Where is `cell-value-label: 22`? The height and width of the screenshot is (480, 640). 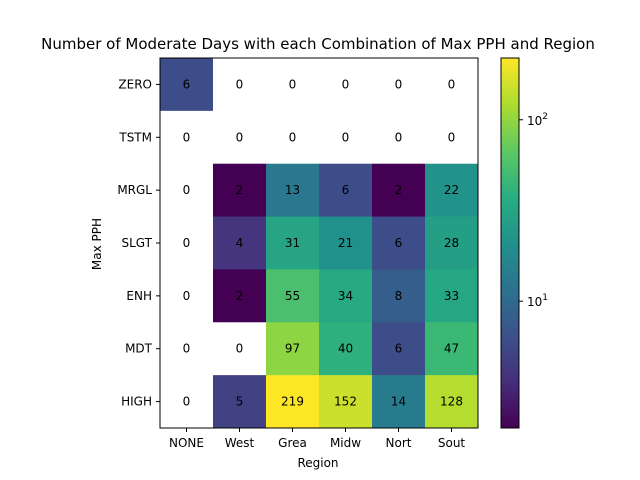 cell-value-label: 22 is located at coordinates (451, 190).